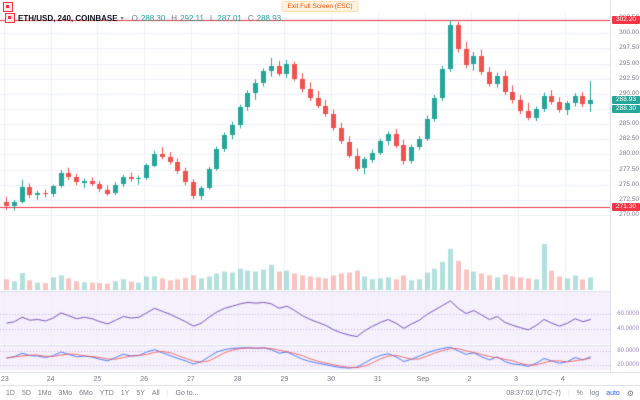 This screenshot has width=640, height=400. I want to click on time-axis-label: 25, so click(97, 379).